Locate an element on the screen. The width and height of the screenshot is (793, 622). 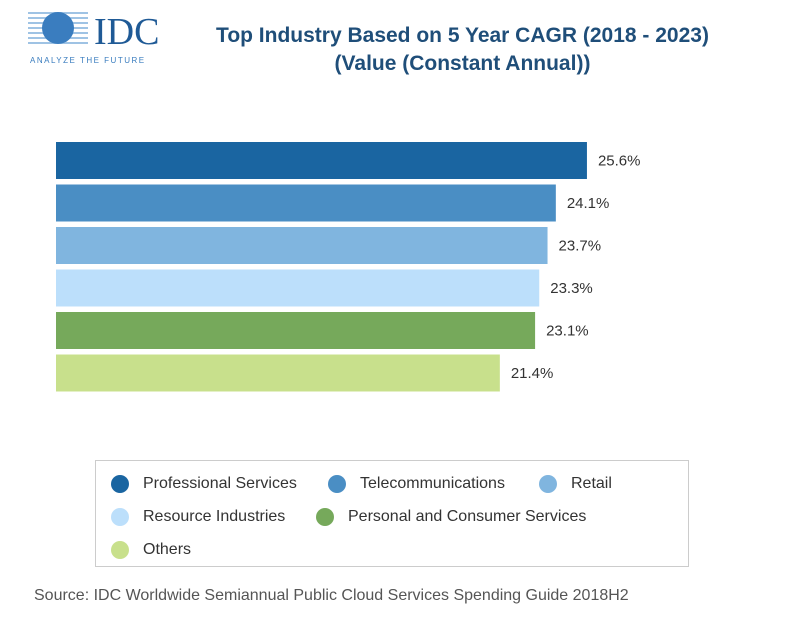
legend-label: Retail is located at coordinates (591, 483).